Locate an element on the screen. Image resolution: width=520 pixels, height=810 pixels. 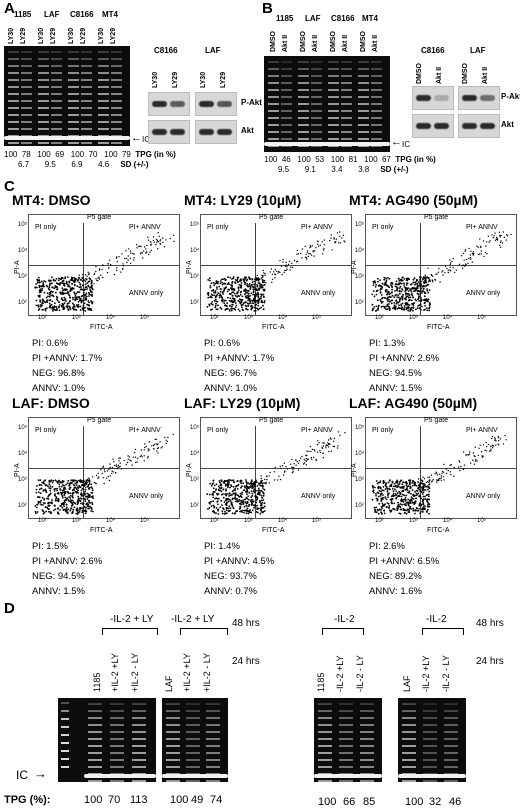
stat-pi: PI: 1.5% is located at coordinates (50, 546).